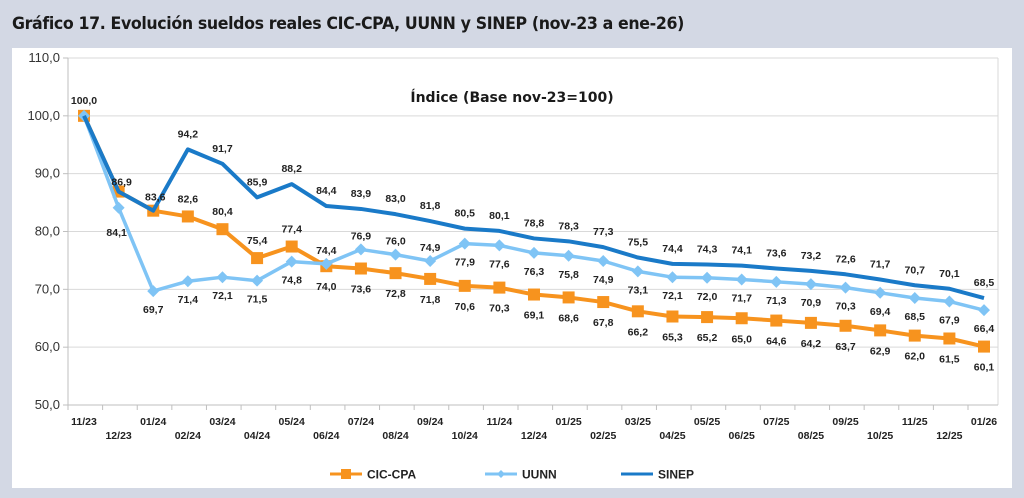  Describe the element at coordinates (395, 242) in the screenshot. I see `data-label-uunn: 76,0` at that location.